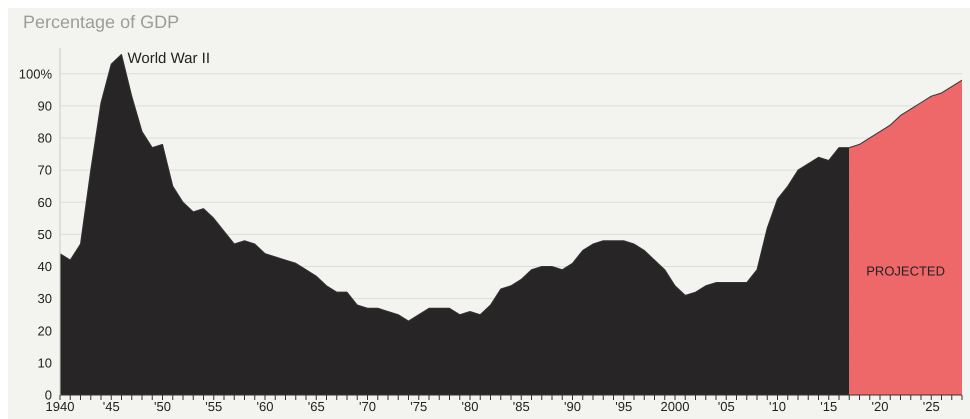  I want to click on y-tick-label: 90, so click(45, 106).